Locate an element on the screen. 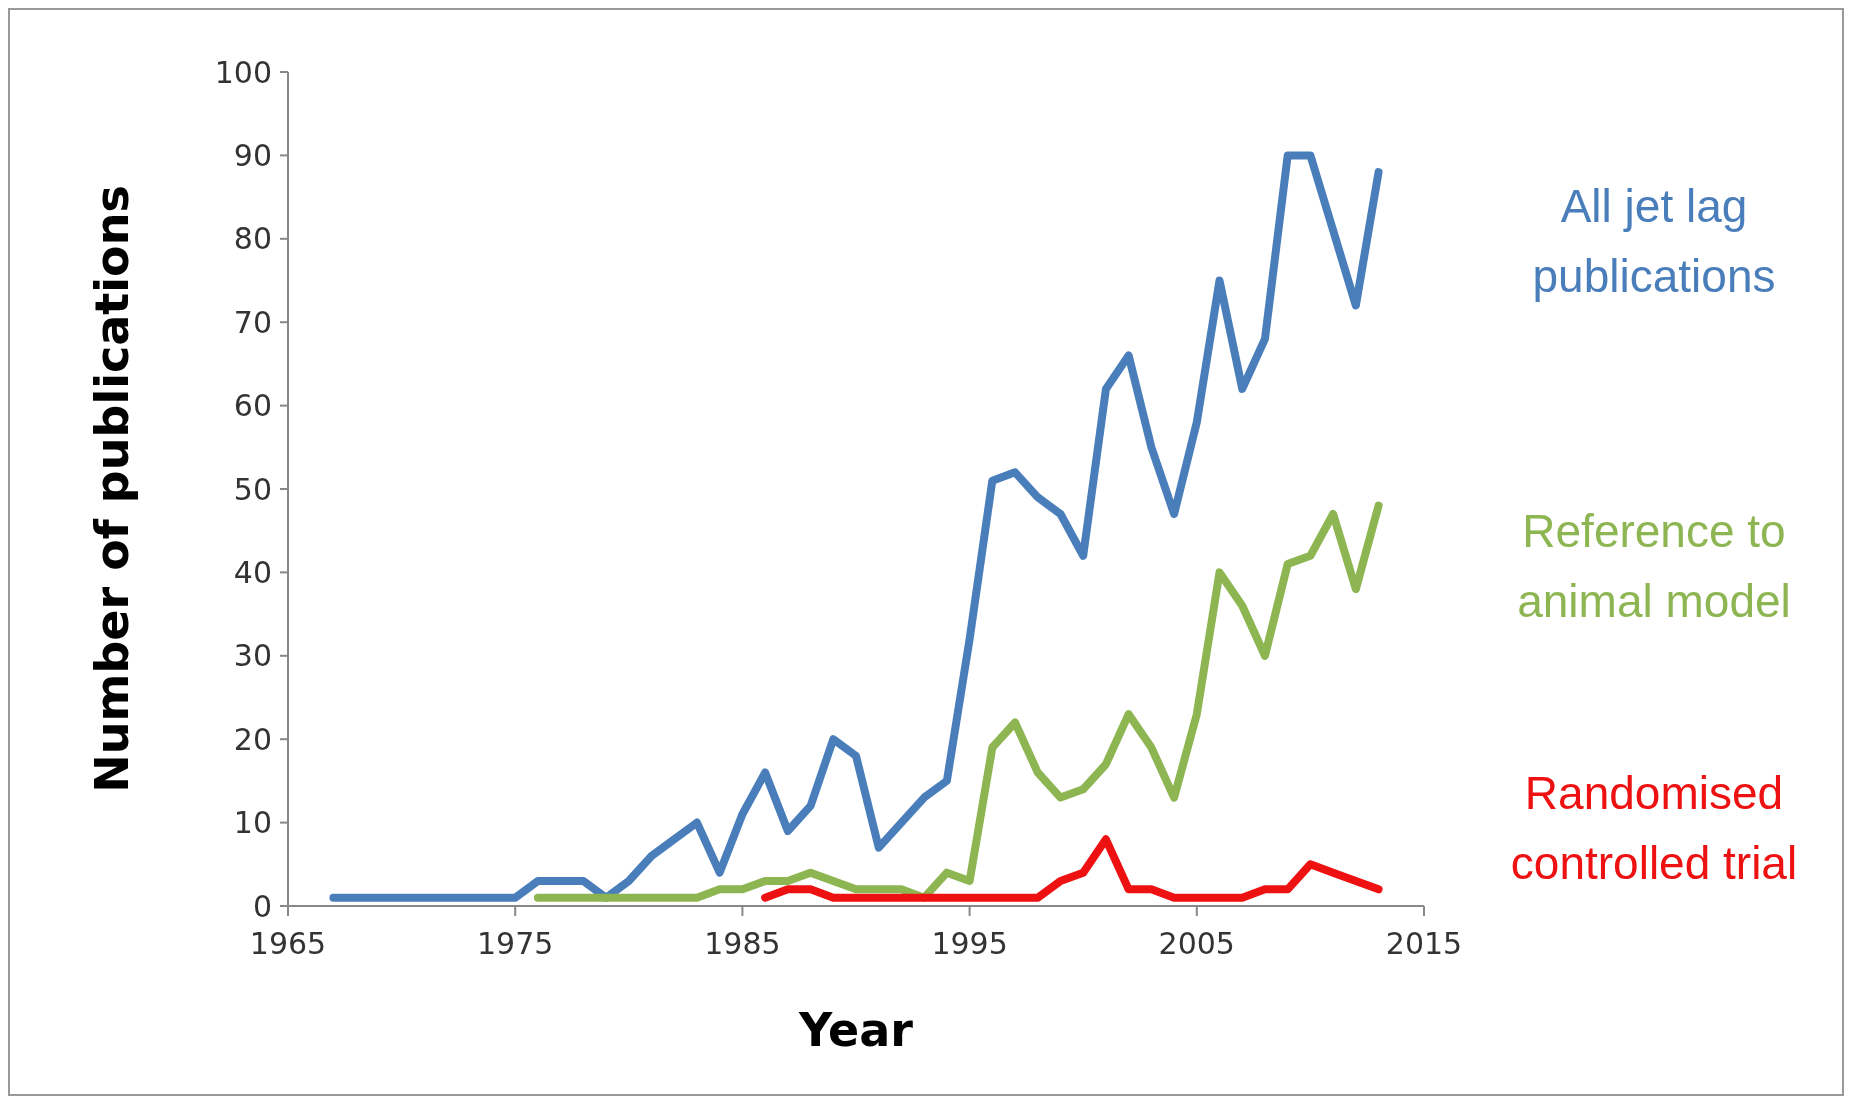  y-axis-title: Number of publications is located at coordinates (112, 489).